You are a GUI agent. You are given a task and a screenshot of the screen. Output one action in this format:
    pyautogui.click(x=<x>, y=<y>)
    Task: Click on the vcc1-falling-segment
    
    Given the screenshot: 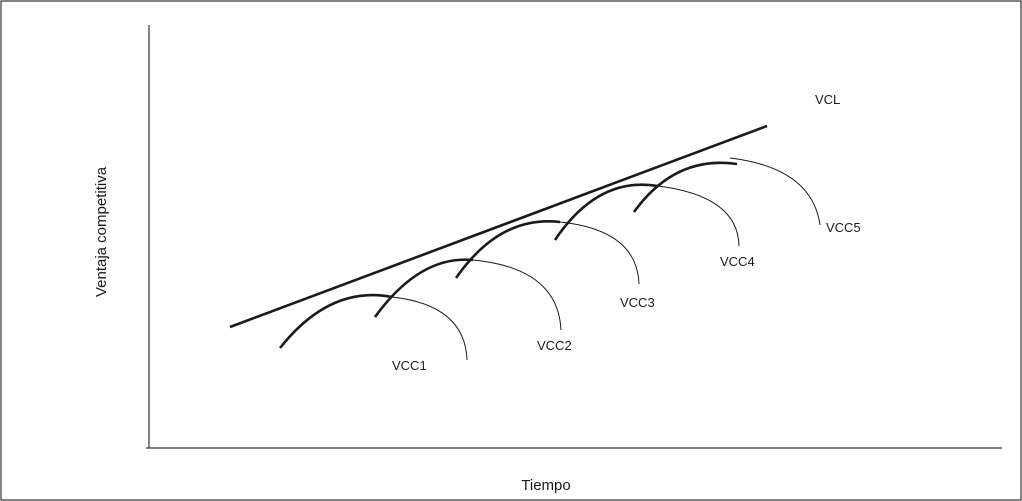 What is the action you would take?
    pyautogui.click(x=429, y=328)
    